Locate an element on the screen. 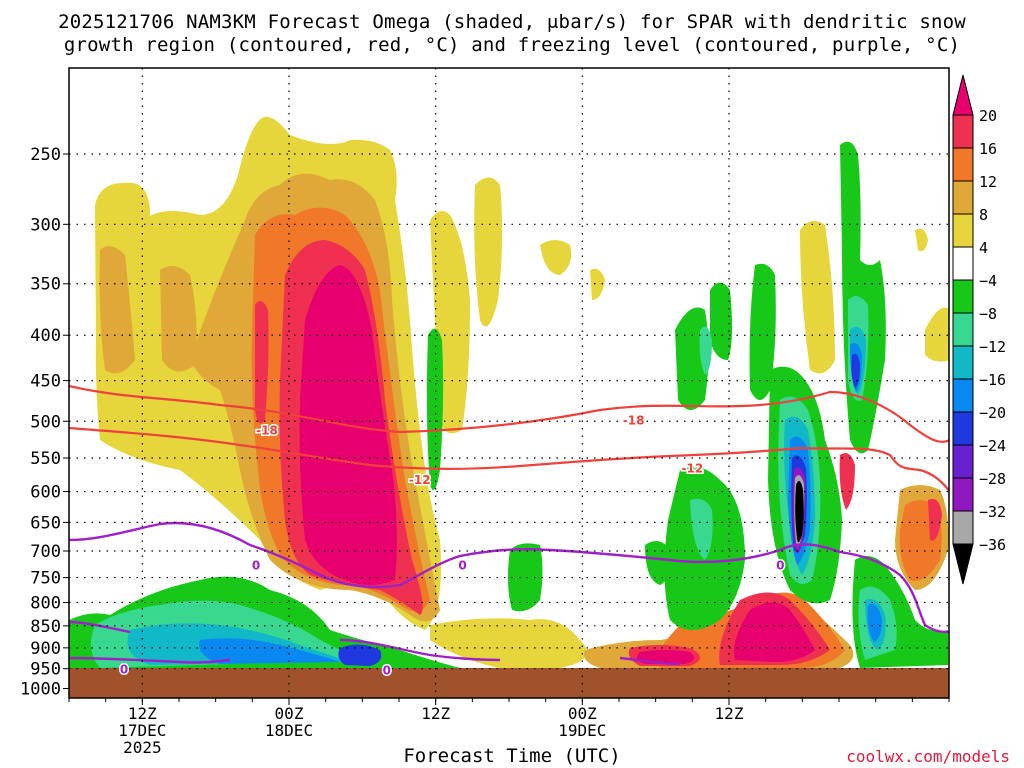 This screenshot has width=1024, height=768. y-tick-label: 650 is located at coordinates (45, 523).